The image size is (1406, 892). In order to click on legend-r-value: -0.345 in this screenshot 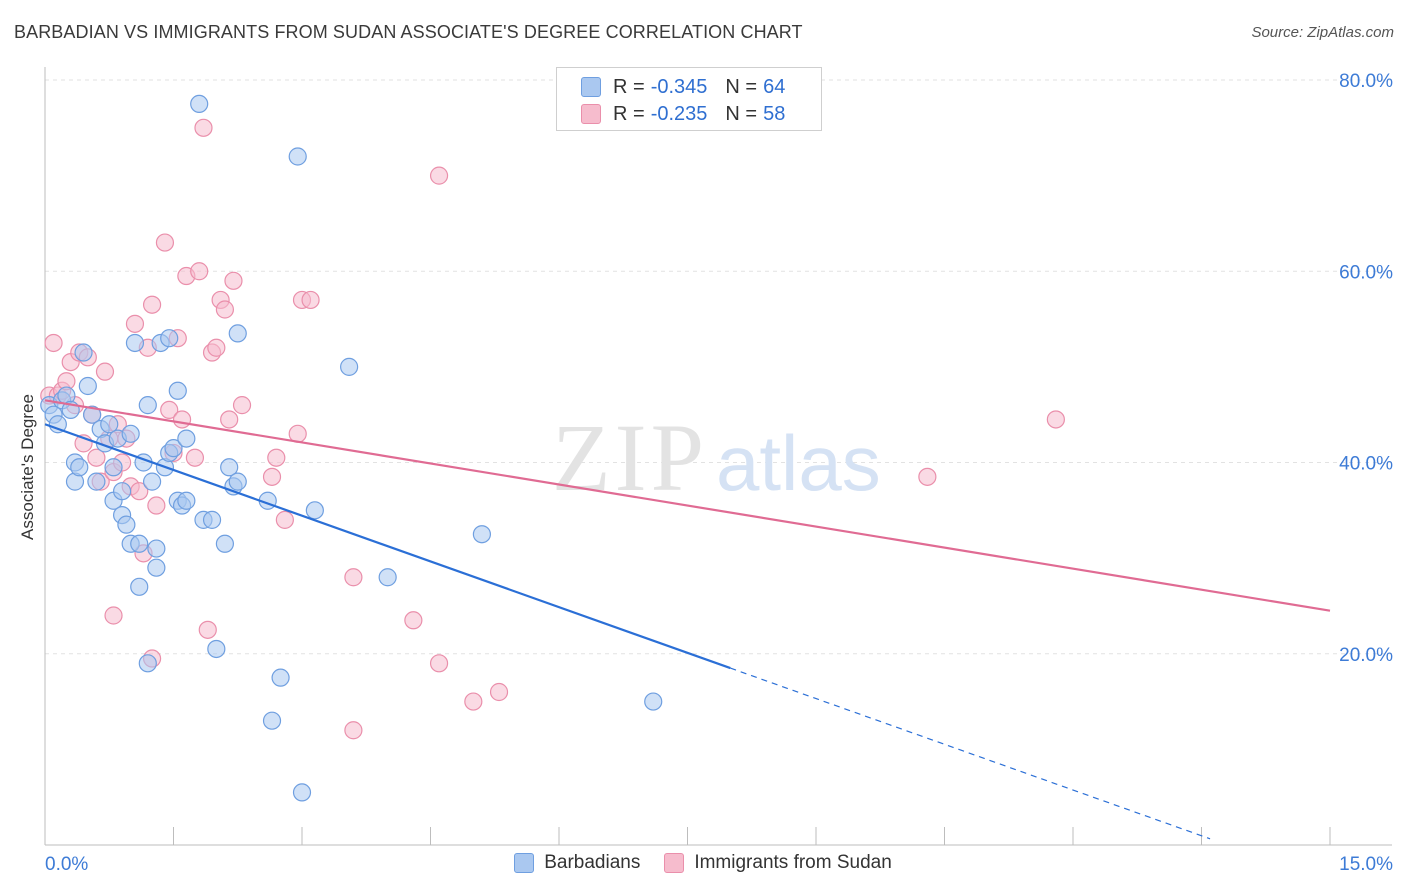, I will do `click(679, 86)`.